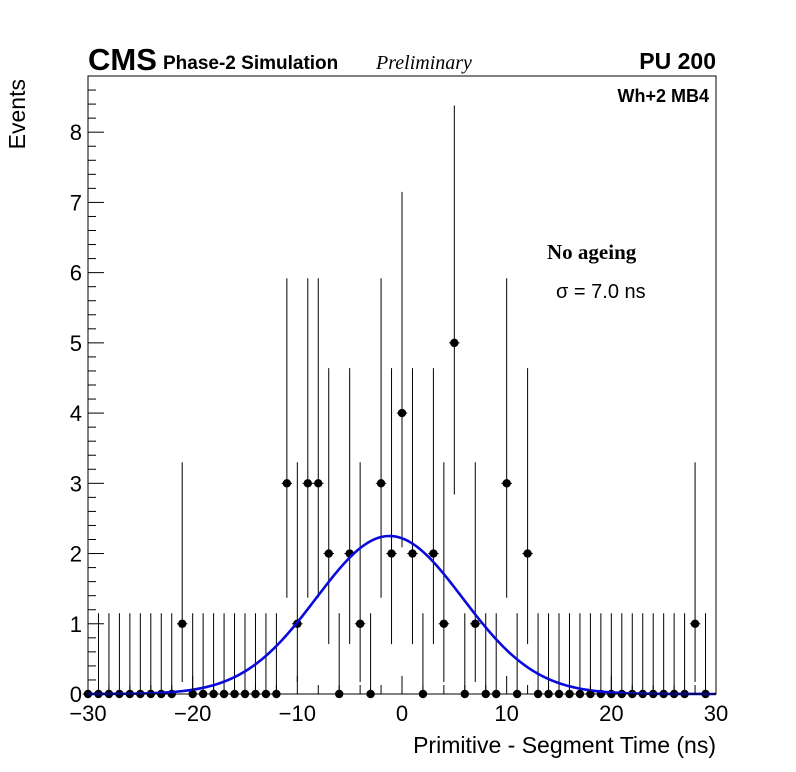  Describe the element at coordinates (611, 713) in the screenshot. I see `x-tick-label: 20` at that location.